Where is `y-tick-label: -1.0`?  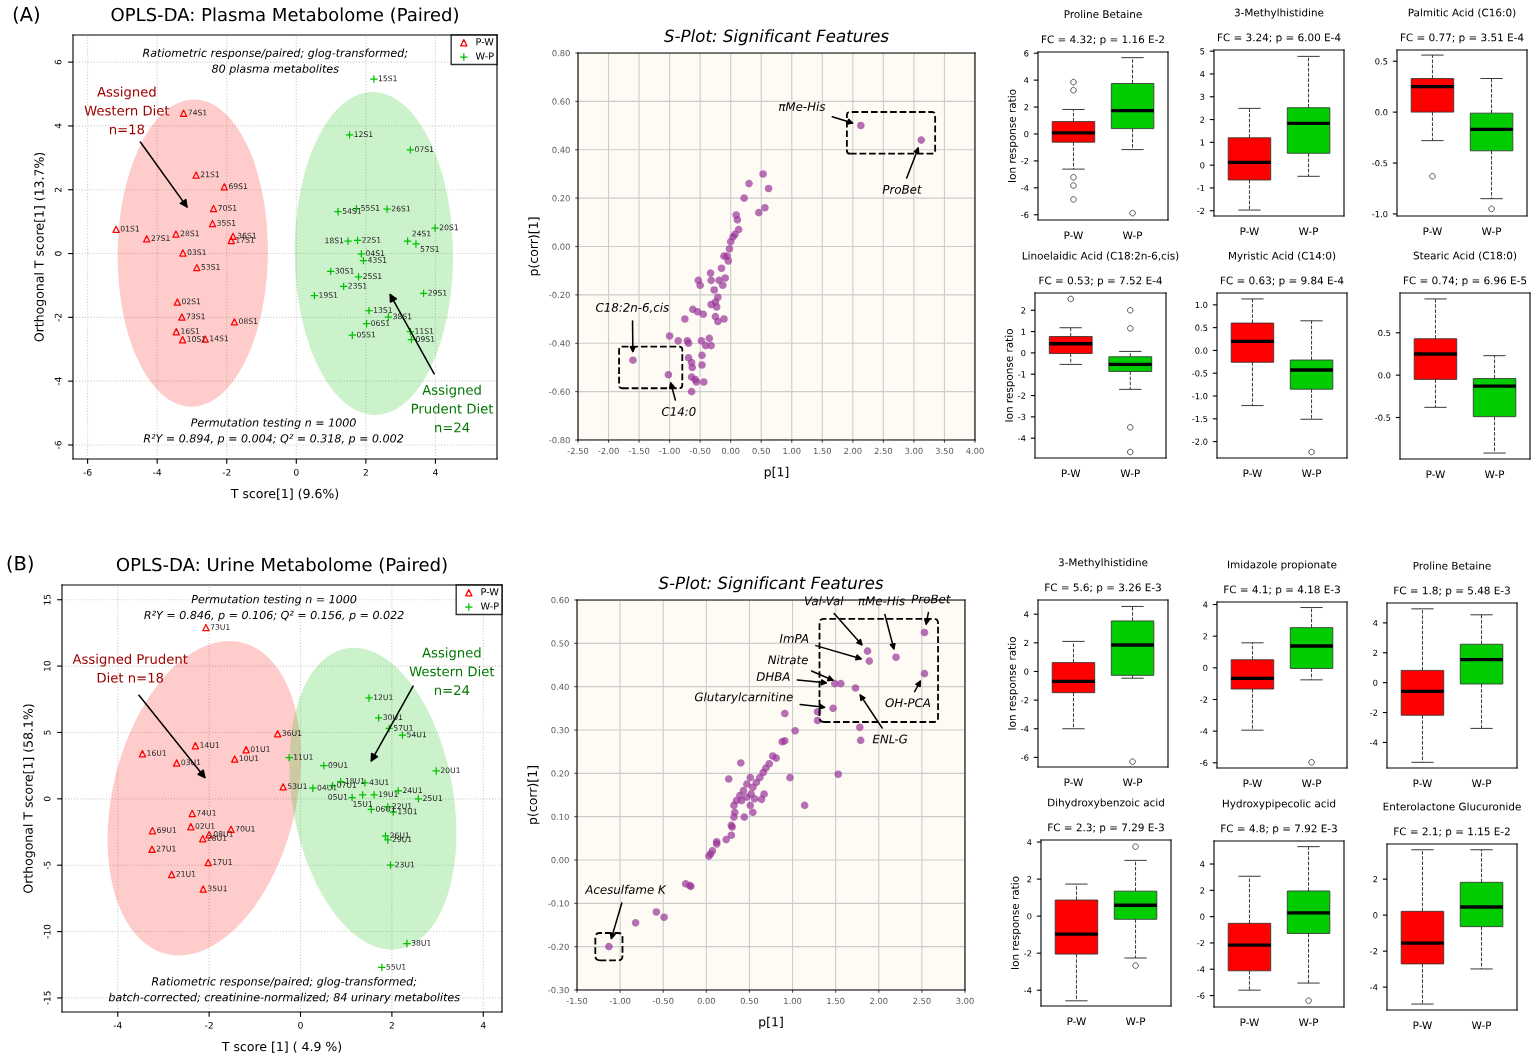
y-tick-label: -1.0 is located at coordinates (1380, 214).